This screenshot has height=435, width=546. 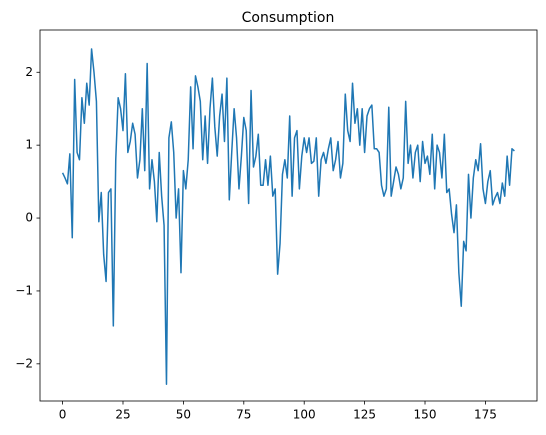 I want to click on y-tick-label: 1, so click(x=29, y=145).